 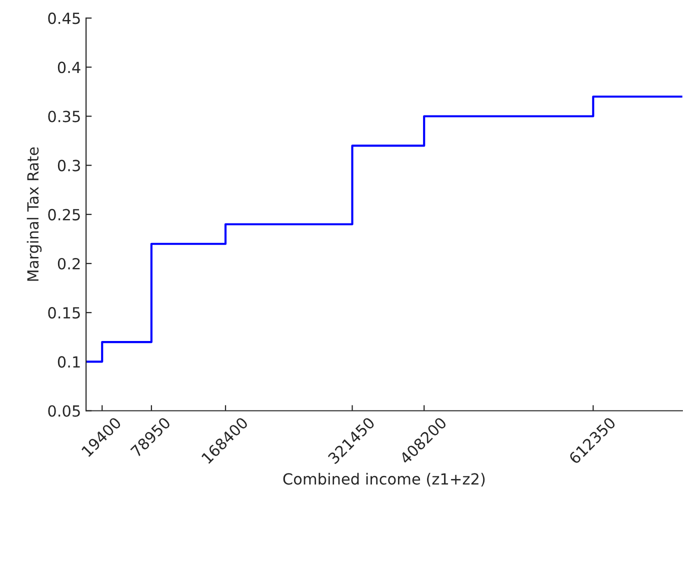 I want to click on y-tick-label: 0.2, so click(x=69, y=264).